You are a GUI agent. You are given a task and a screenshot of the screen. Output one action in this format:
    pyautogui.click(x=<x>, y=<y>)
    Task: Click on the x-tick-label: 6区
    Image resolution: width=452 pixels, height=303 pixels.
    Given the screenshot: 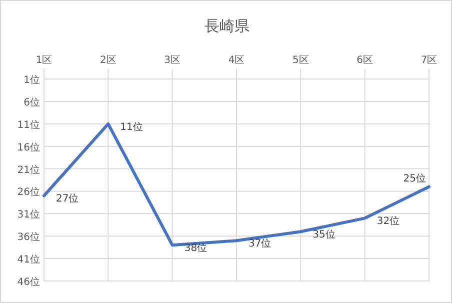 What is the action you would take?
    pyautogui.click(x=365, y=60)
    